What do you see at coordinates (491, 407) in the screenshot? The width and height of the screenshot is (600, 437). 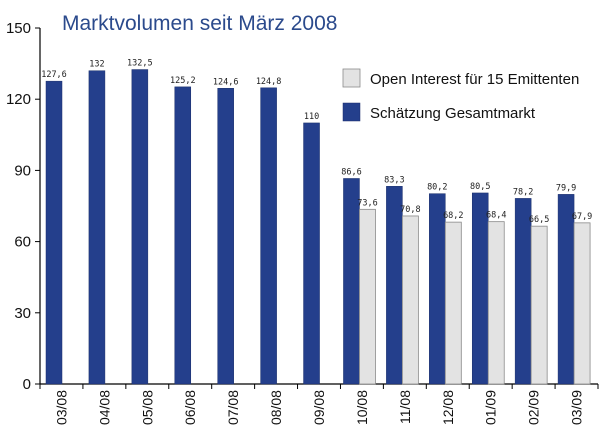 I see `x-tick-label: 01/09` at bounding box center [491, 407].